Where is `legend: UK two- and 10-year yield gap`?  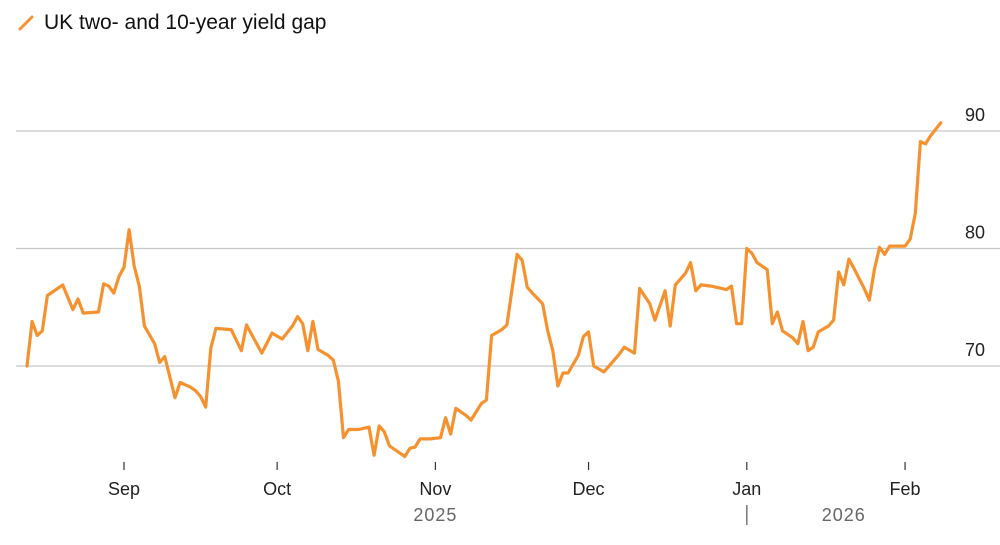 legend: UK two- and 10-year yield gap is located at coordinates (172, 23).